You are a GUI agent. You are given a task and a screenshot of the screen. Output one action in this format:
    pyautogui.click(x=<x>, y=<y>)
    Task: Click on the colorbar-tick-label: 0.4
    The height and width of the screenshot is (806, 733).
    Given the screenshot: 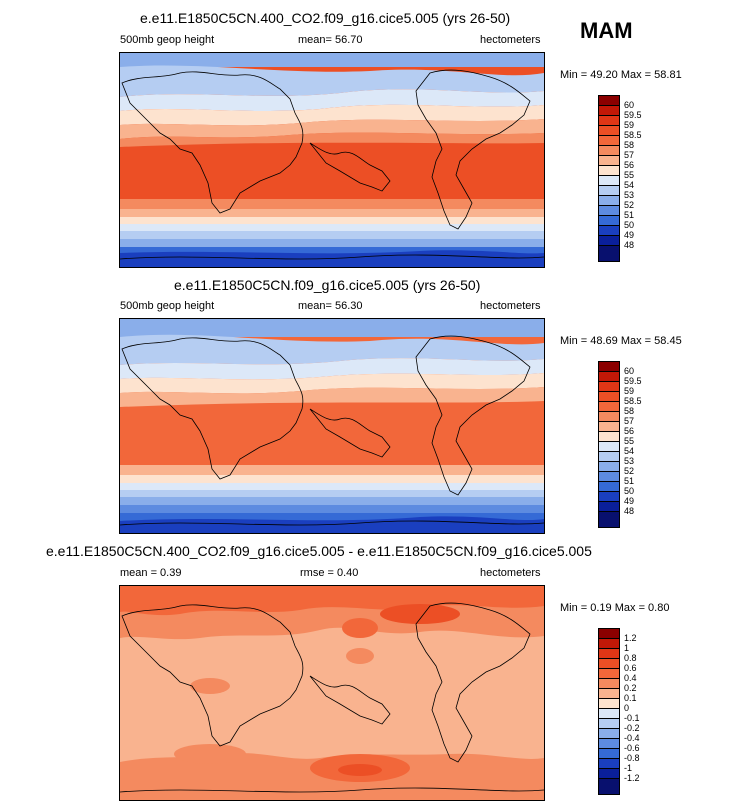 What is the action you would take?
    pyautogui.click(x=630, y=678)
    